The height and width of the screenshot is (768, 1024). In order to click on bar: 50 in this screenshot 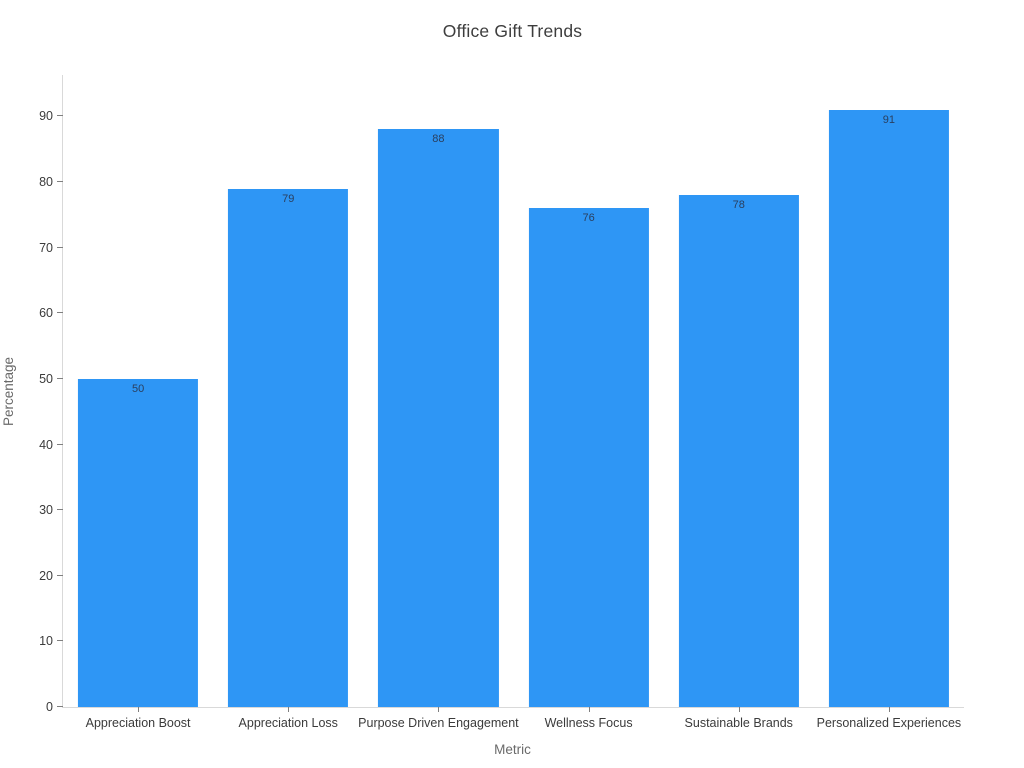, I will do `click(138, 542)`.